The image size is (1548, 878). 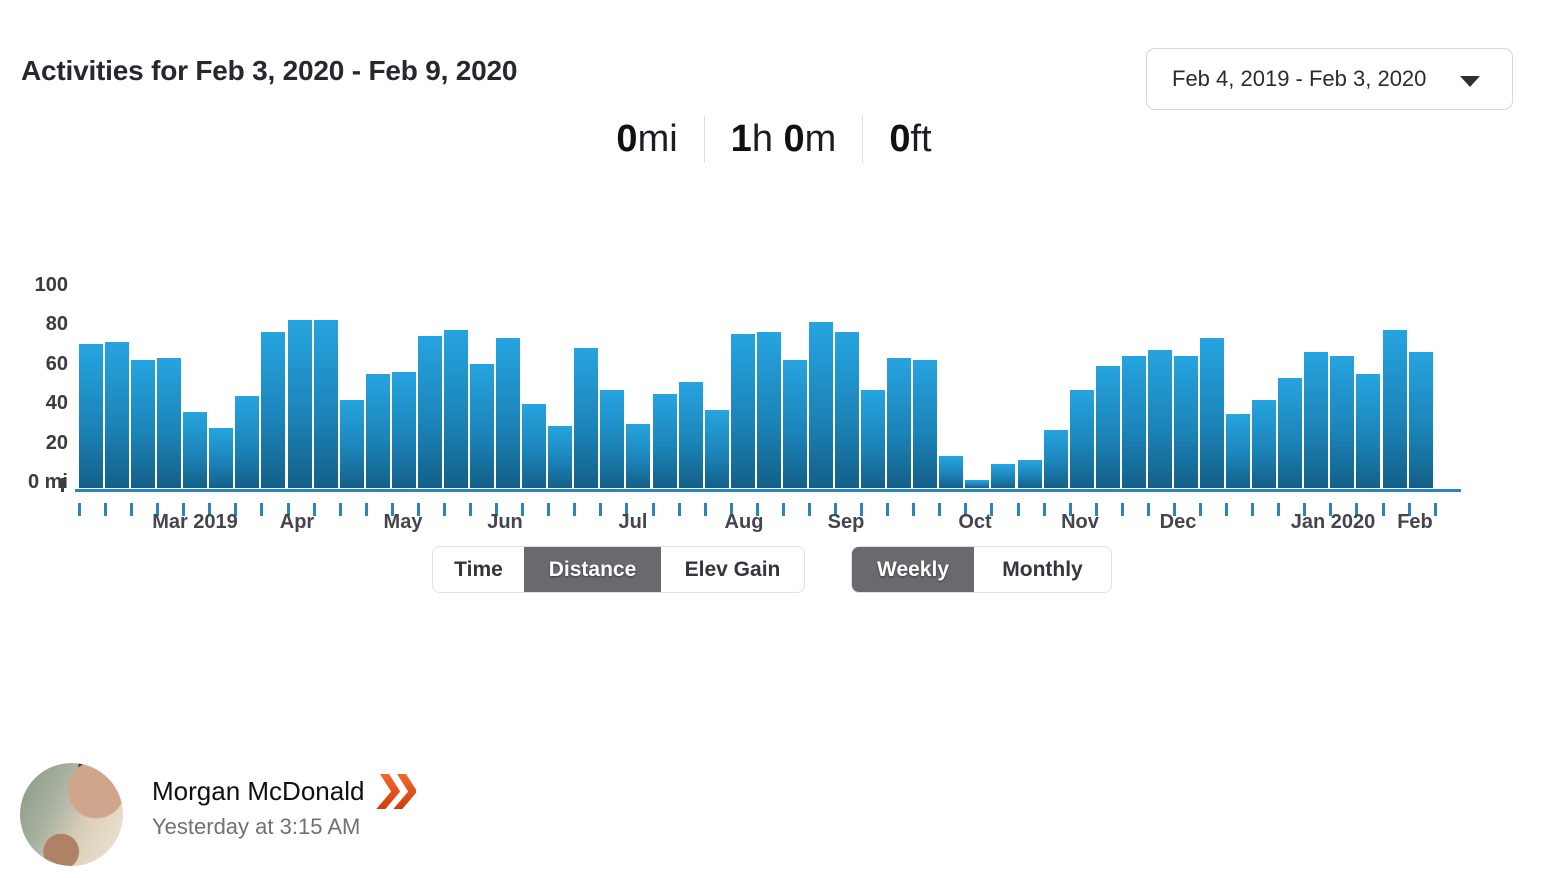 I want to click on x-axis-line, so click(x=768, y=490).